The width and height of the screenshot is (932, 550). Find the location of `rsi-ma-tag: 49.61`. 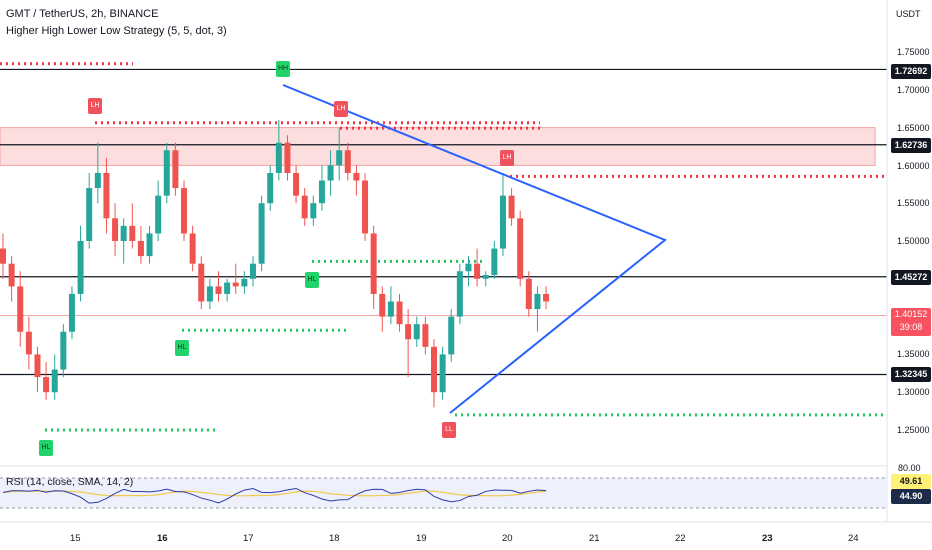

rsi-ma-tag: 49.61 is located at coordinates (911, 481).